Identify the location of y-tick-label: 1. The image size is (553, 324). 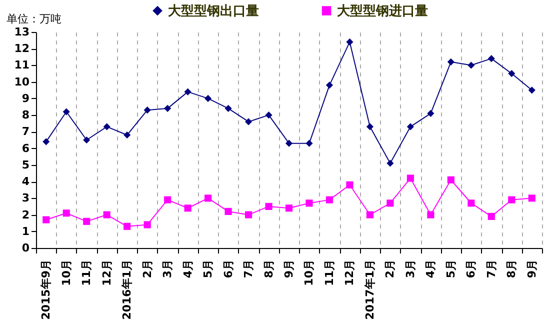
(26, 231).